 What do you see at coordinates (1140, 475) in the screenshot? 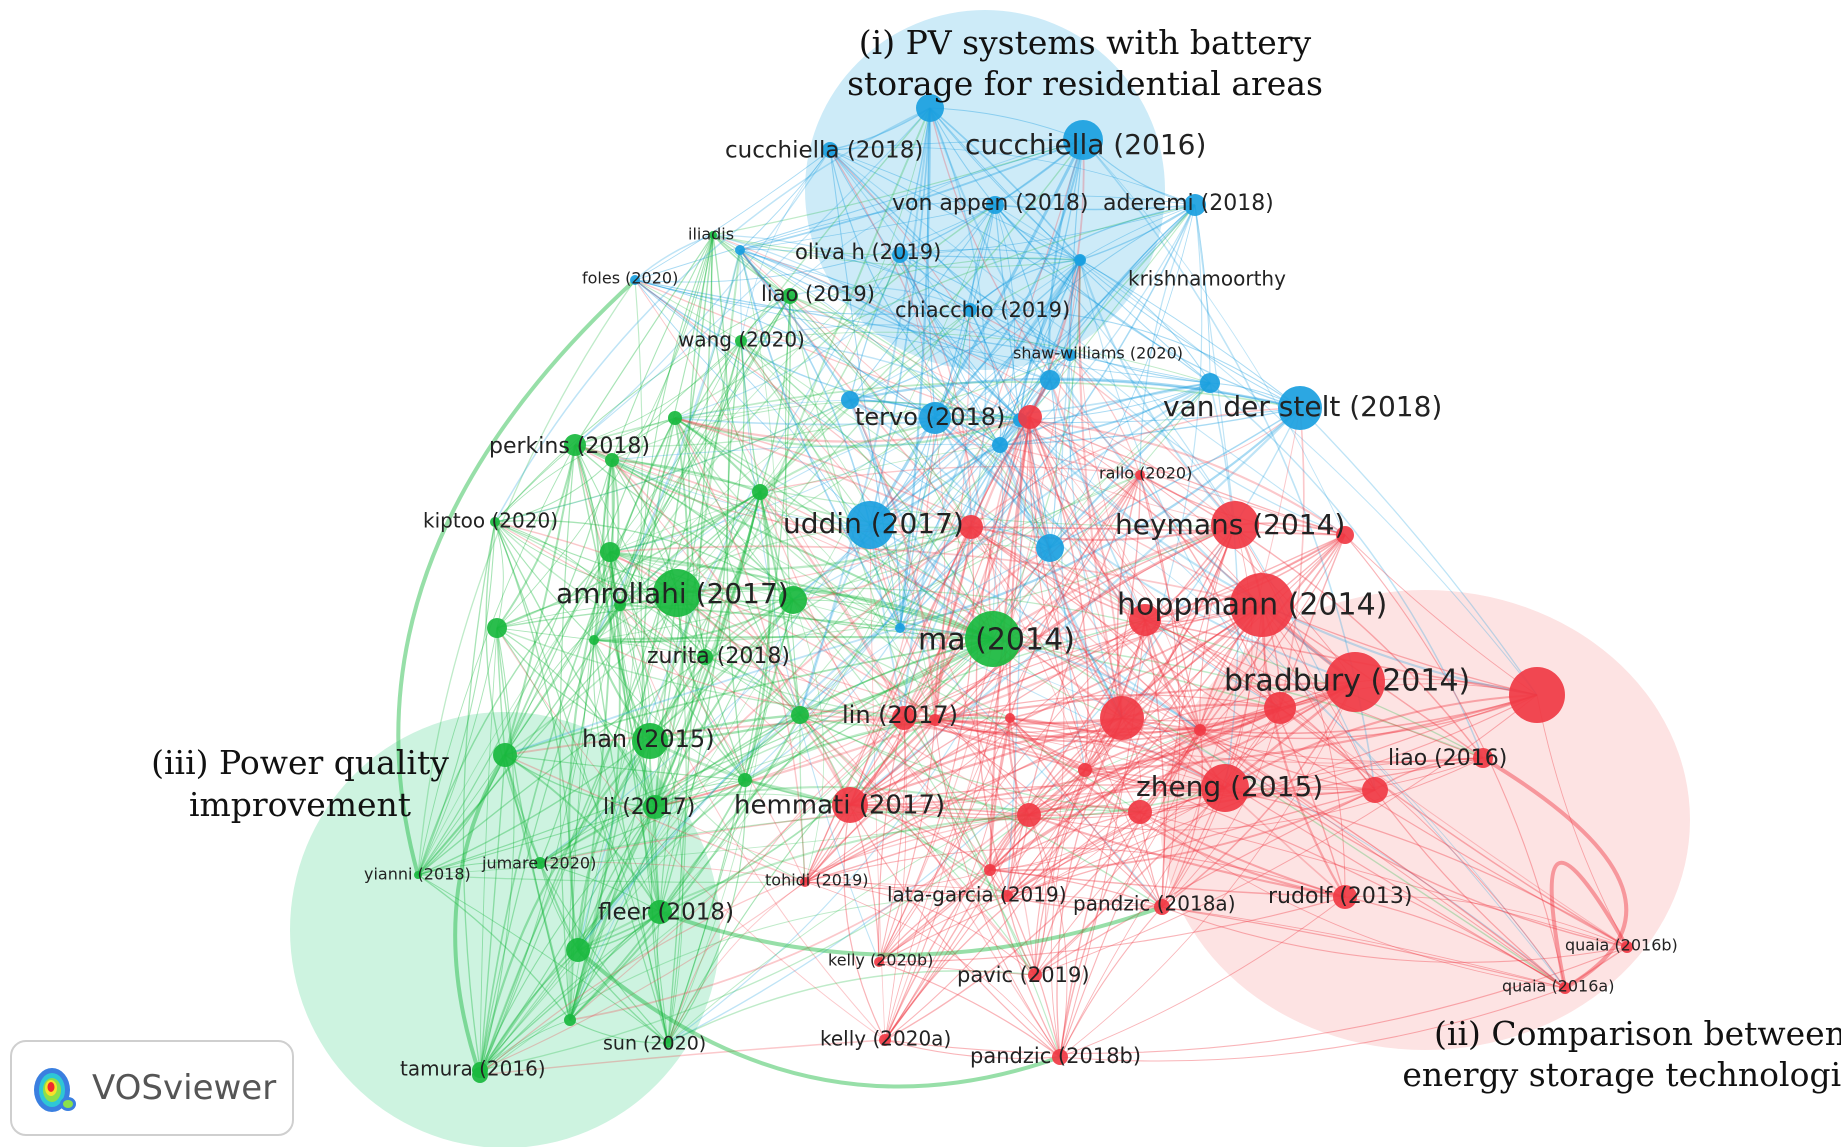
I see `node-rallo2020` at bounding box center [1140, 475].